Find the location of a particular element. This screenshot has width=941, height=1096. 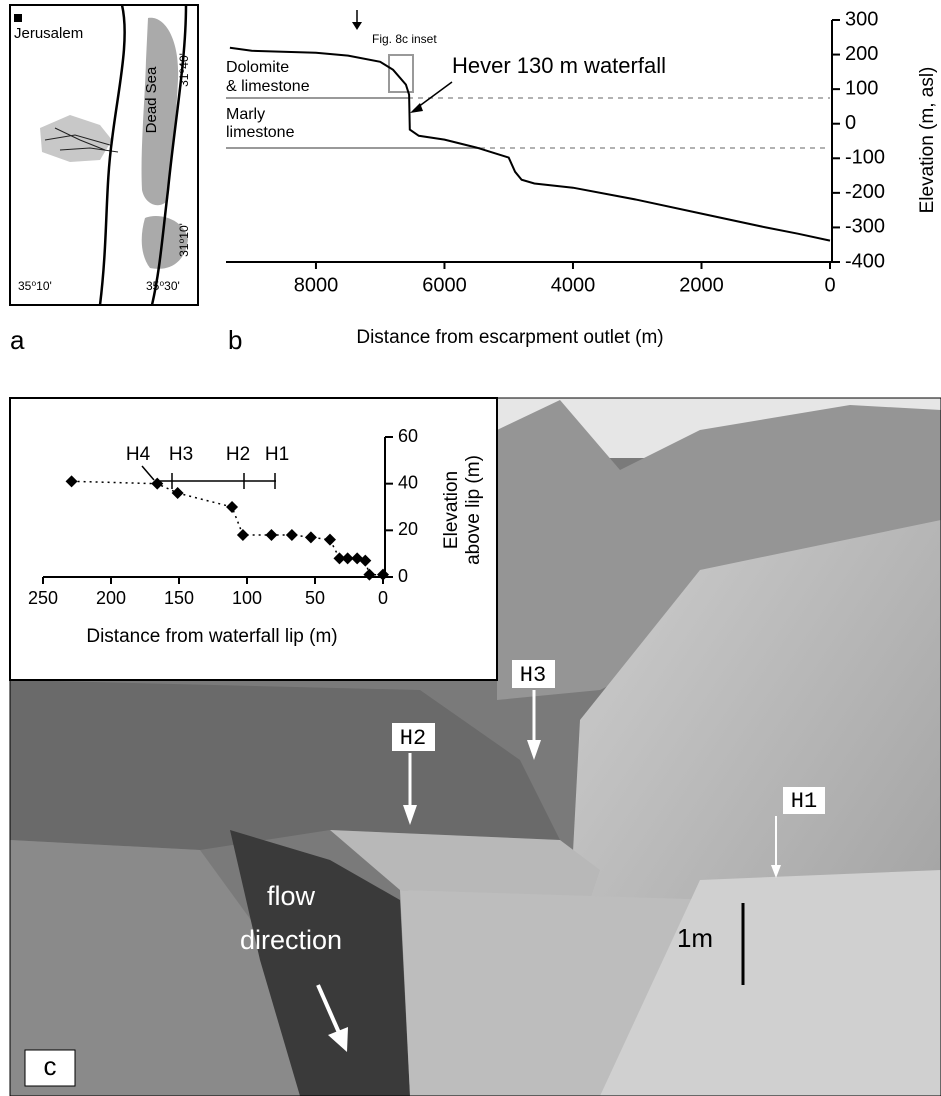

slope is located at coordinates (285, 765).